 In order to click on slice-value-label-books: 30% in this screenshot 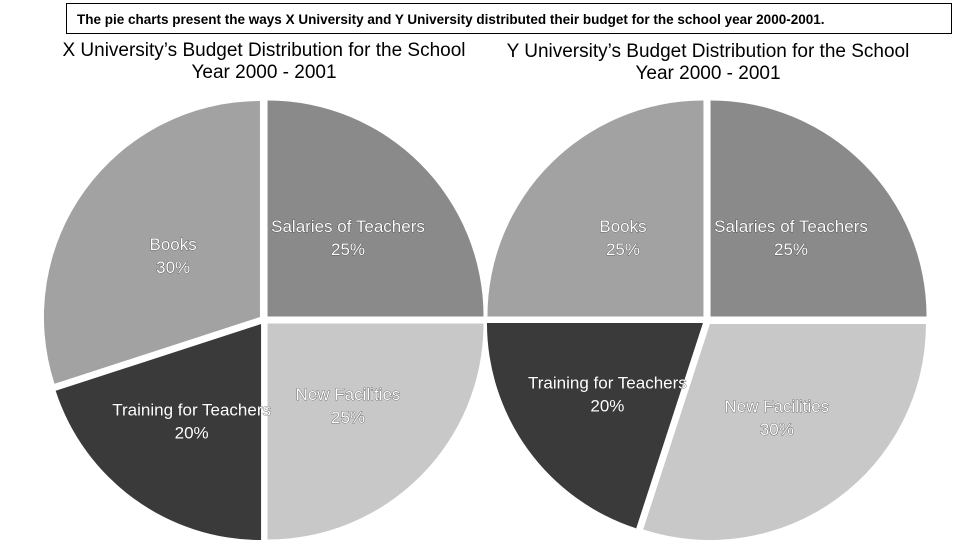, I will do `click(173, 267)`.